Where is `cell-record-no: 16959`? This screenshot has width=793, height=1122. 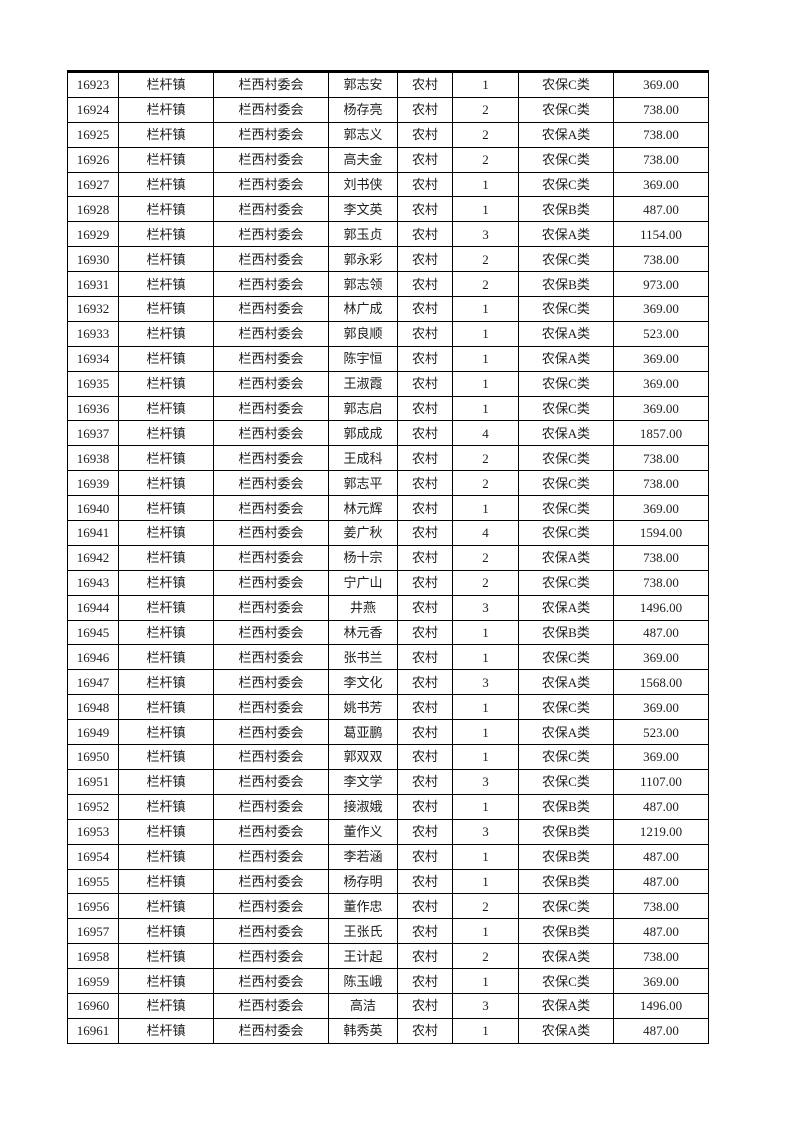 cell-record-no: 16959 is located at coordinates (93, 981).